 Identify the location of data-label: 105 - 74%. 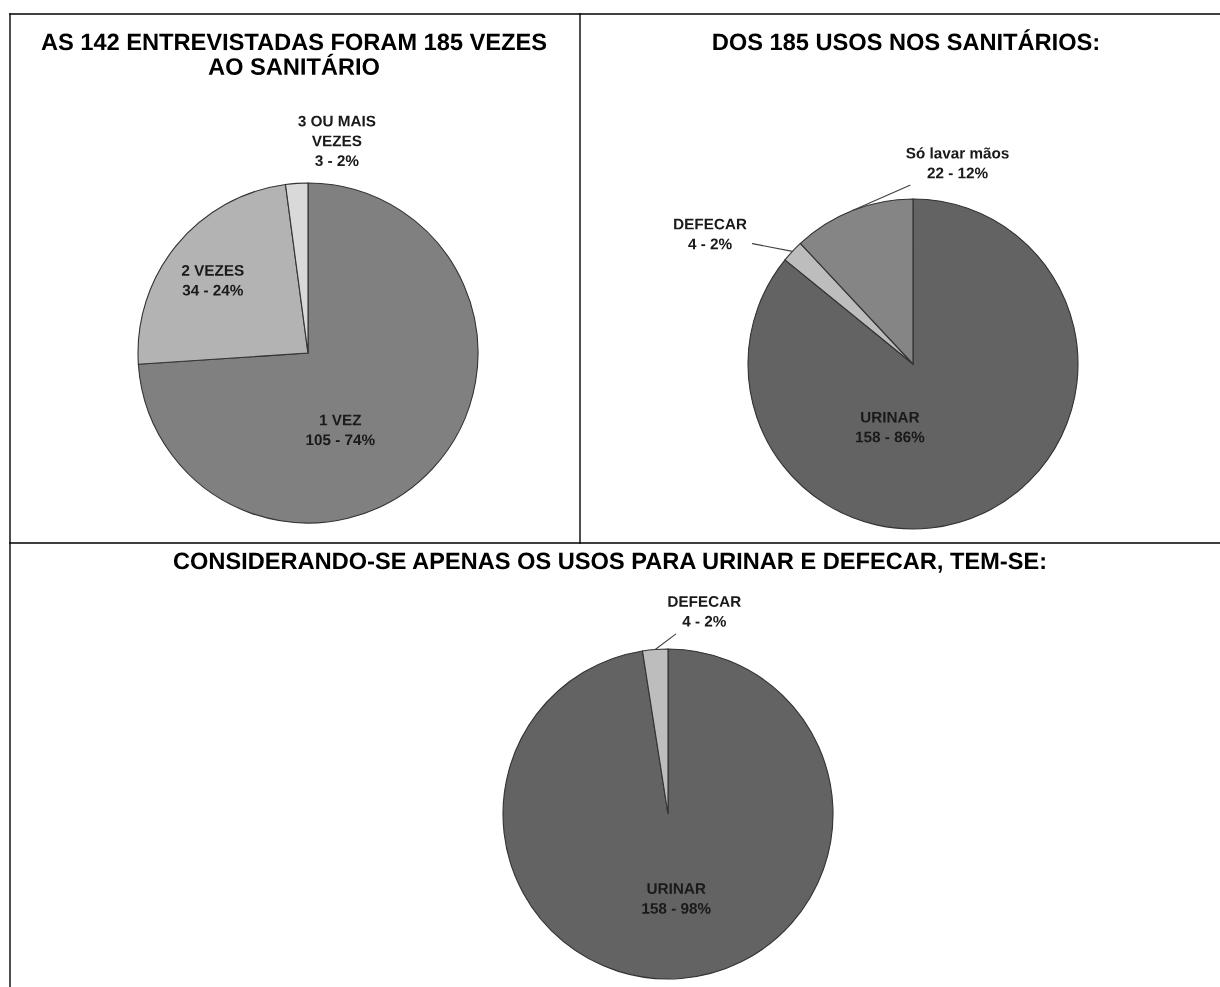
(340, 440).